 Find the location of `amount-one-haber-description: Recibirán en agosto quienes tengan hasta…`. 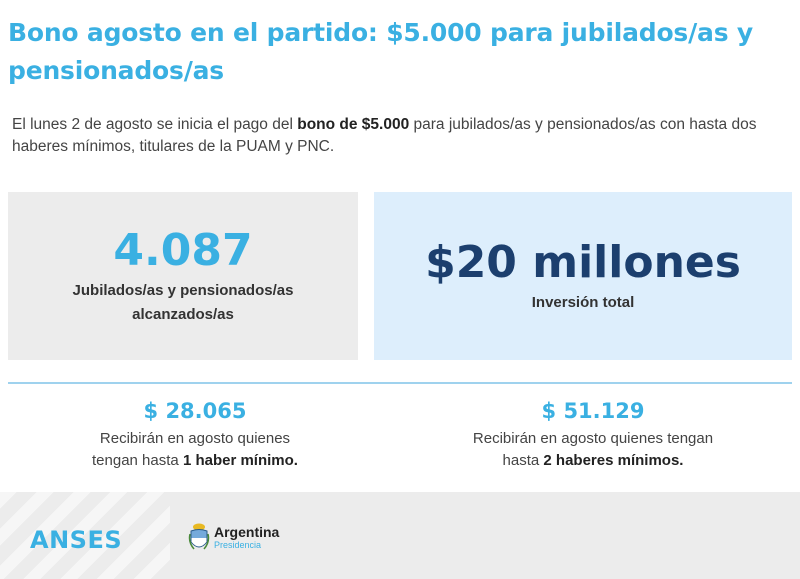

amount-one-haber-description: Recibirán en agosto quienes tengan hasta… is located at coordinates (195, 450).